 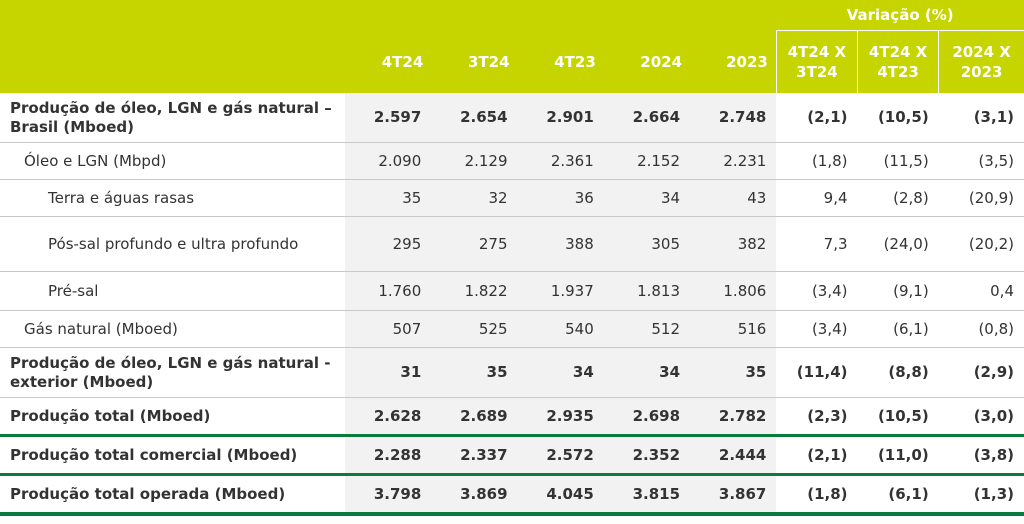 What do you see at coordinates (981, 372) in the screenshot?
I see `cell-var-2024-2023: (2,9)` at bounding box center [981, 372].